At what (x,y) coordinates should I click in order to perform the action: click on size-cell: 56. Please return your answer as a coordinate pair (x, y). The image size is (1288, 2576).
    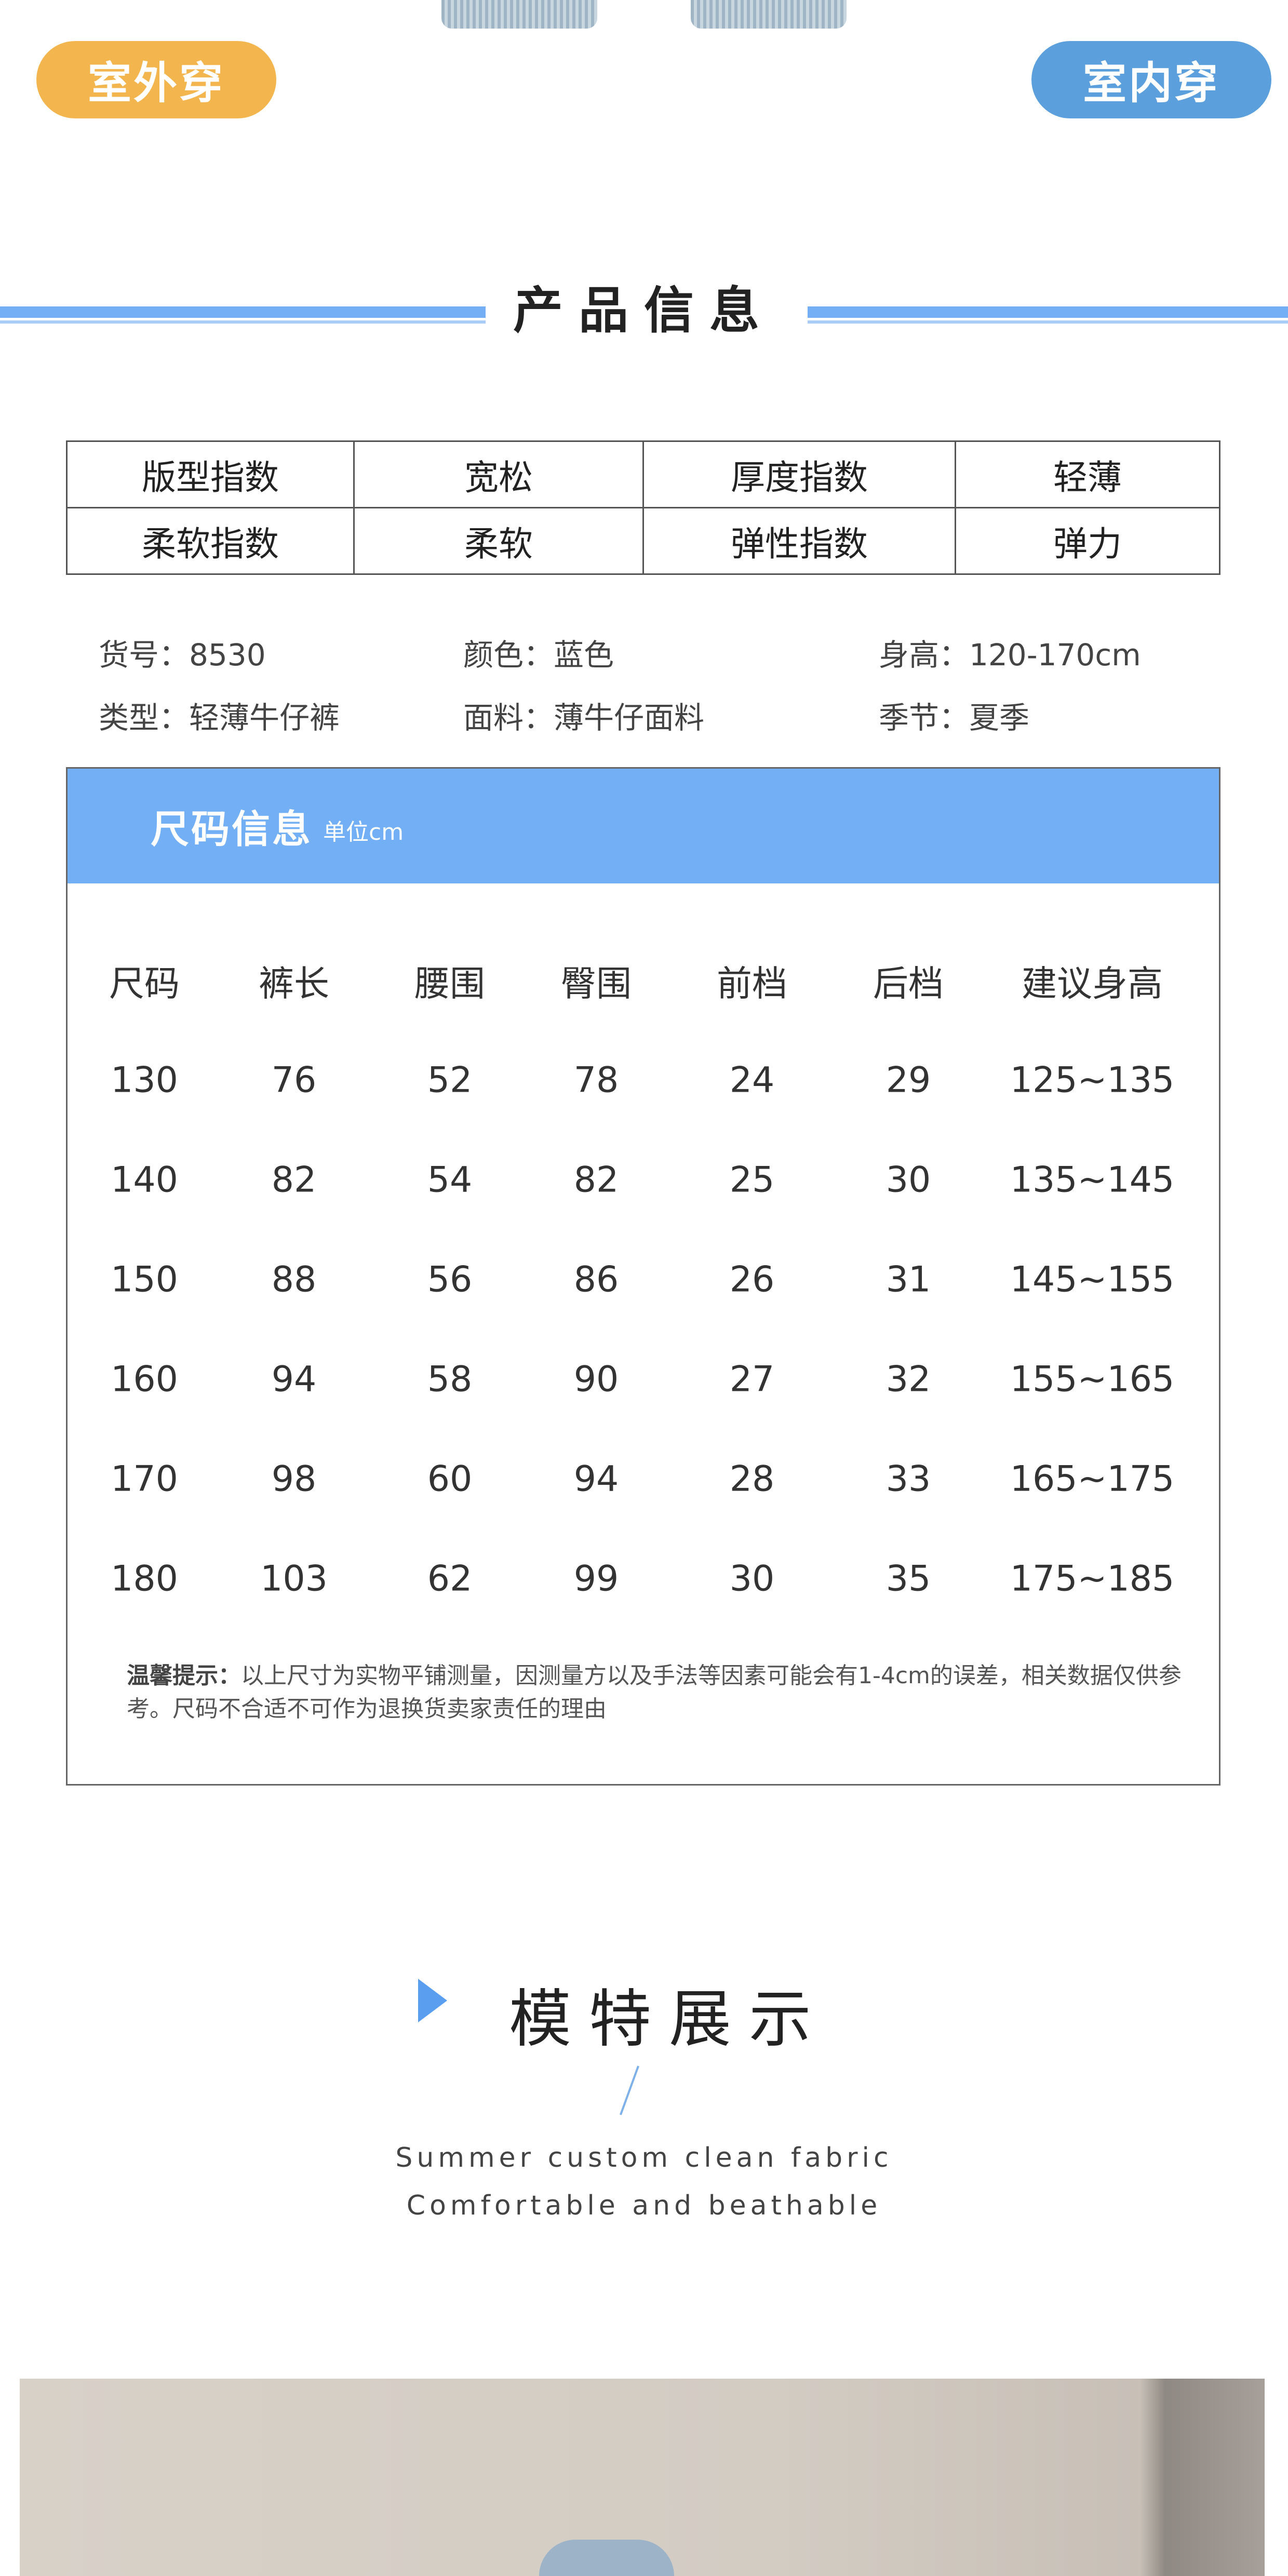
    Looking at the image, I should click on (450, 1279).